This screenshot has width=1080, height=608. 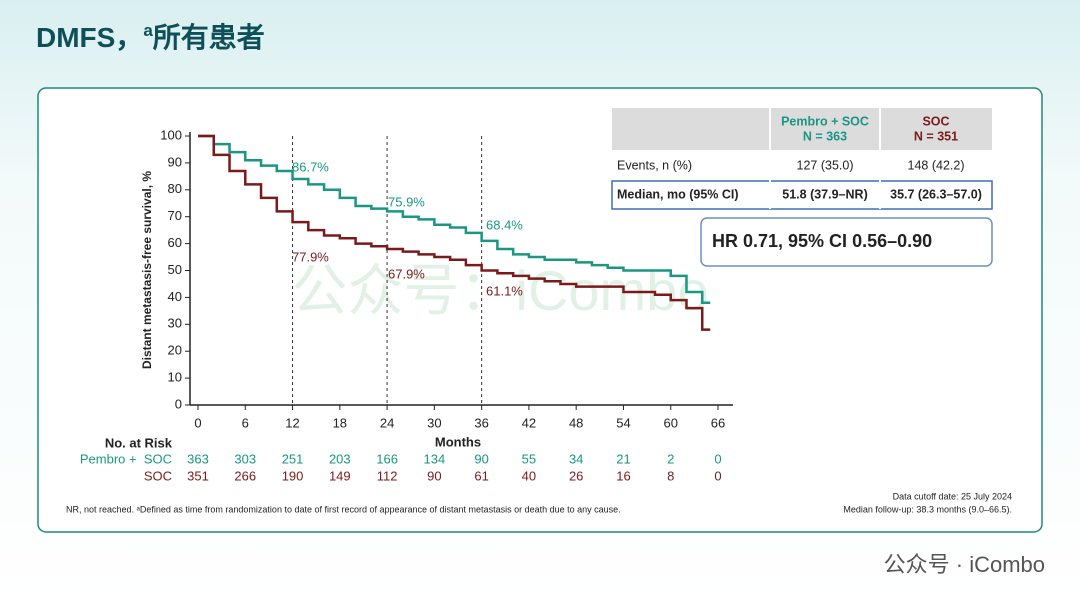 I want to click on table-cell: Events, n (%), so click(x=654, y=165).